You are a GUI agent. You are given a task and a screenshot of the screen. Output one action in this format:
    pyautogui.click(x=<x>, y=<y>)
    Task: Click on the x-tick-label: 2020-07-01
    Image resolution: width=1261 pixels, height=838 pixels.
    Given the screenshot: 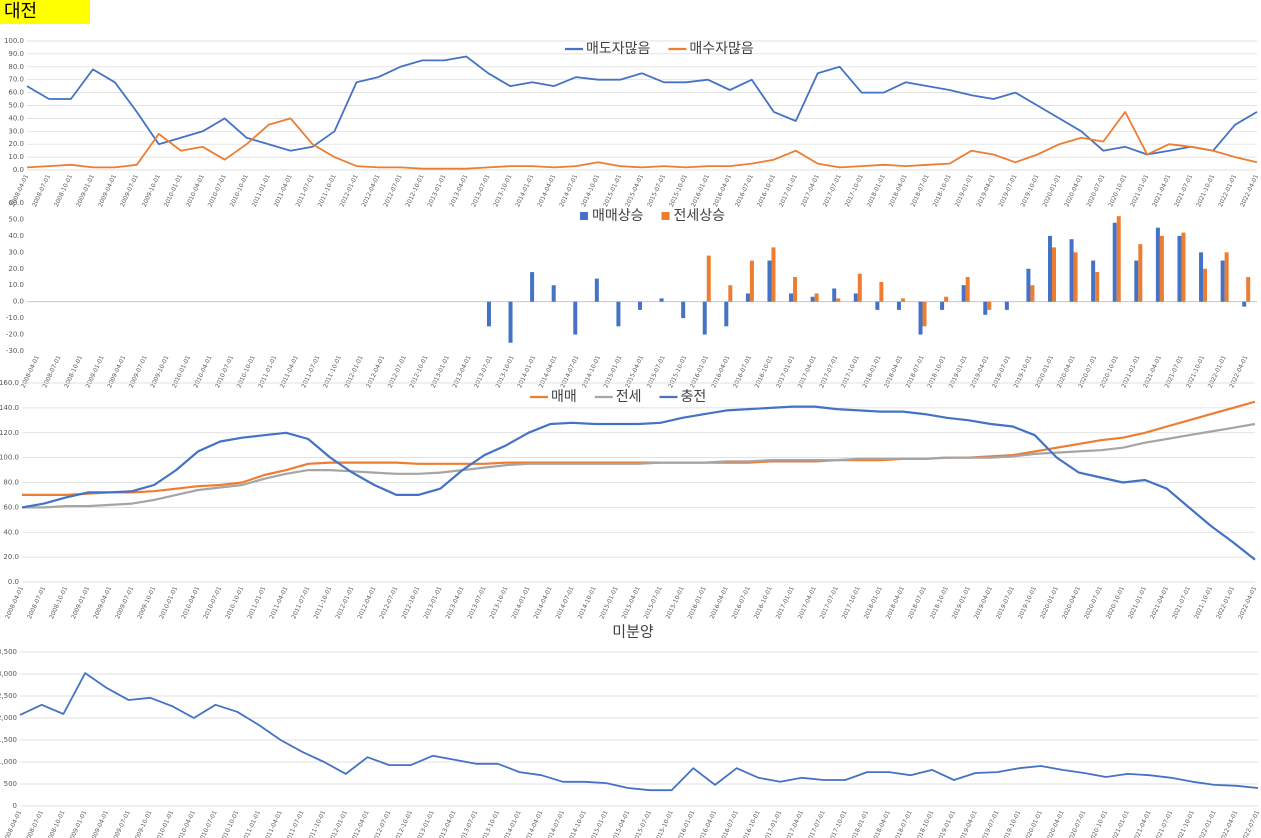 What is the action you would take?
    pyautogui.click(x=1087, y=371)
    